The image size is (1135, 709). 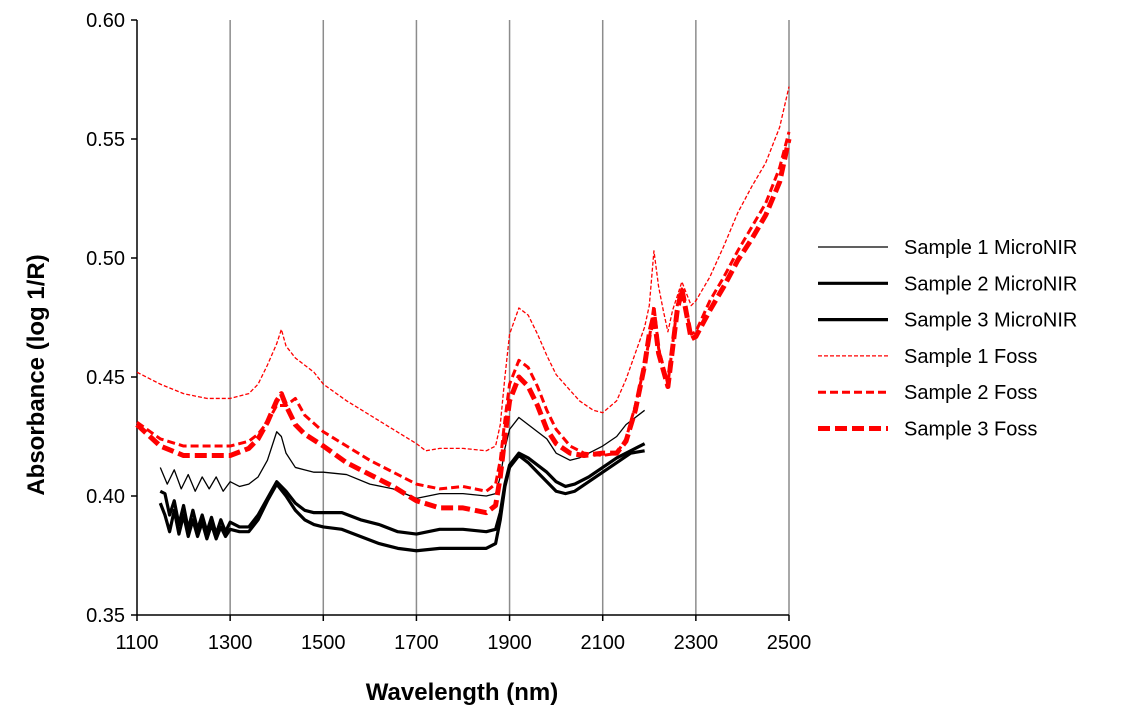 What do you see at coordinates (105, 616) in the screenshot?
I see `y-tick-label: 0.35` at bounding box center [105, 616].